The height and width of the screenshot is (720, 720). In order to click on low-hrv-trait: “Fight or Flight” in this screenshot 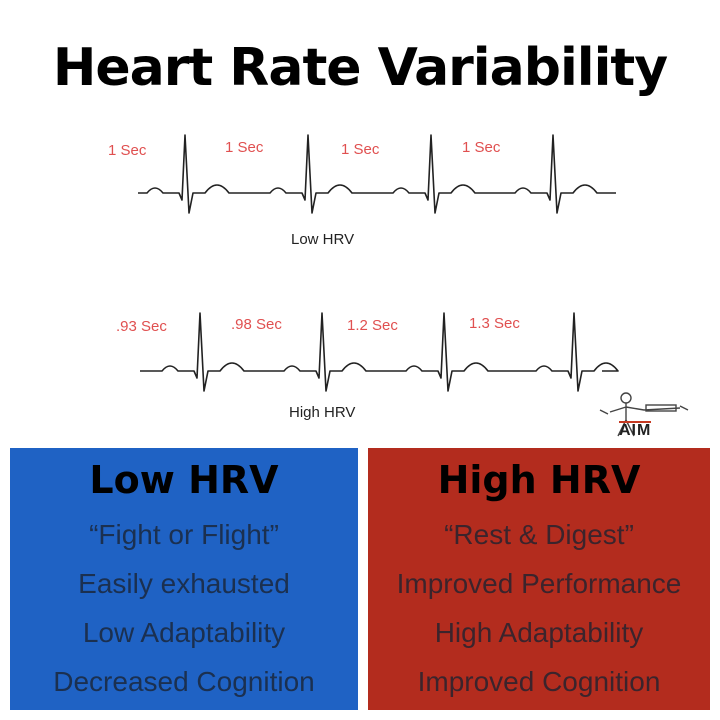, I will do `click(184, 534)`.